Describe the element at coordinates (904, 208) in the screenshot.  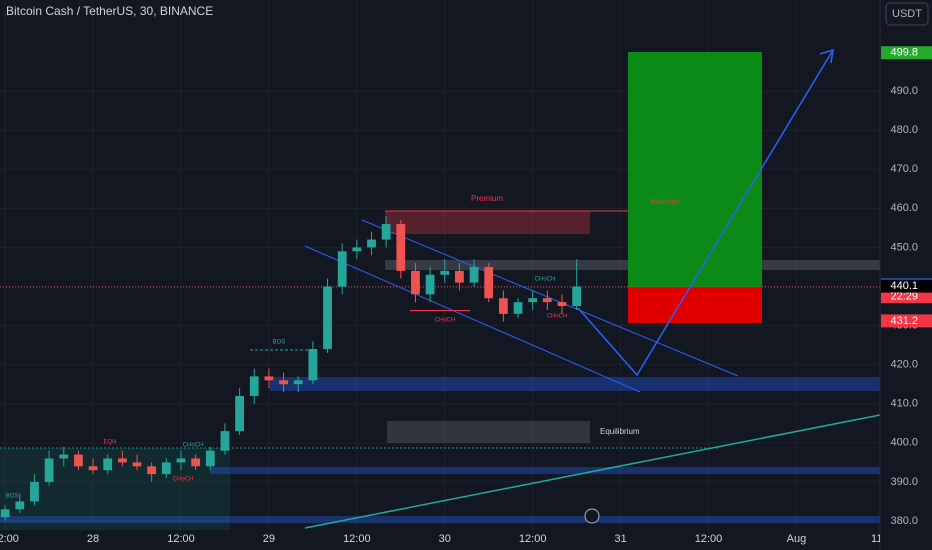
I see `y-tick-label: 460.0` at that location.